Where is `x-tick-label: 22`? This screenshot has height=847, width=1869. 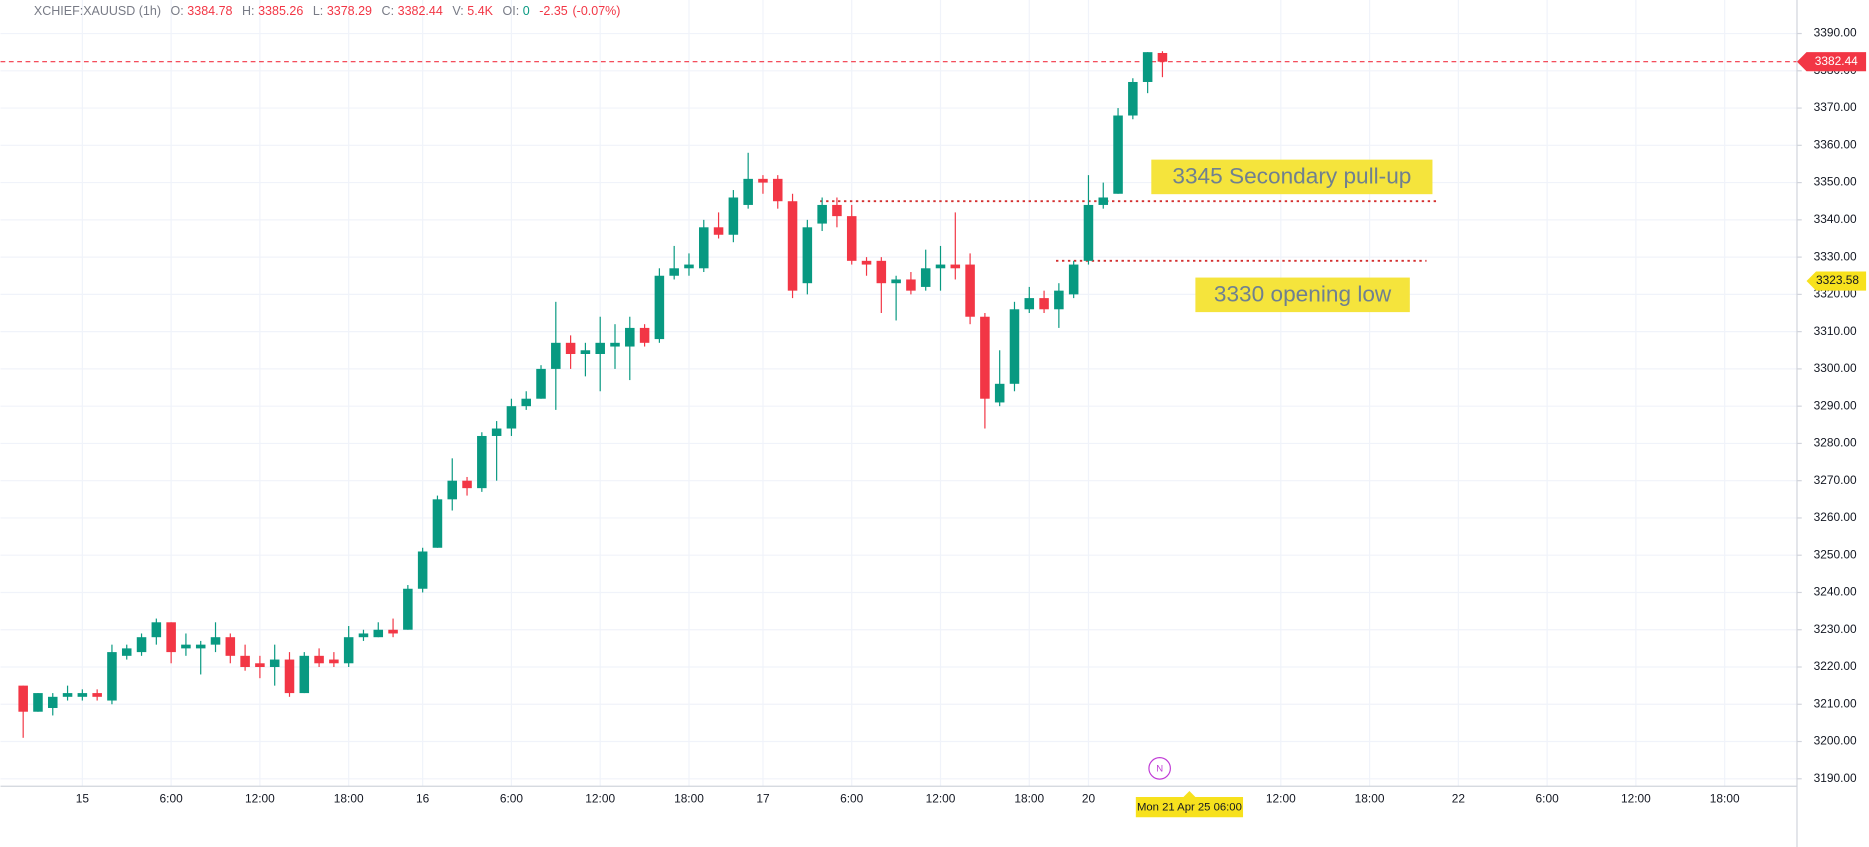 x-tick-label: 22 is located at coordinates (1459, 798).